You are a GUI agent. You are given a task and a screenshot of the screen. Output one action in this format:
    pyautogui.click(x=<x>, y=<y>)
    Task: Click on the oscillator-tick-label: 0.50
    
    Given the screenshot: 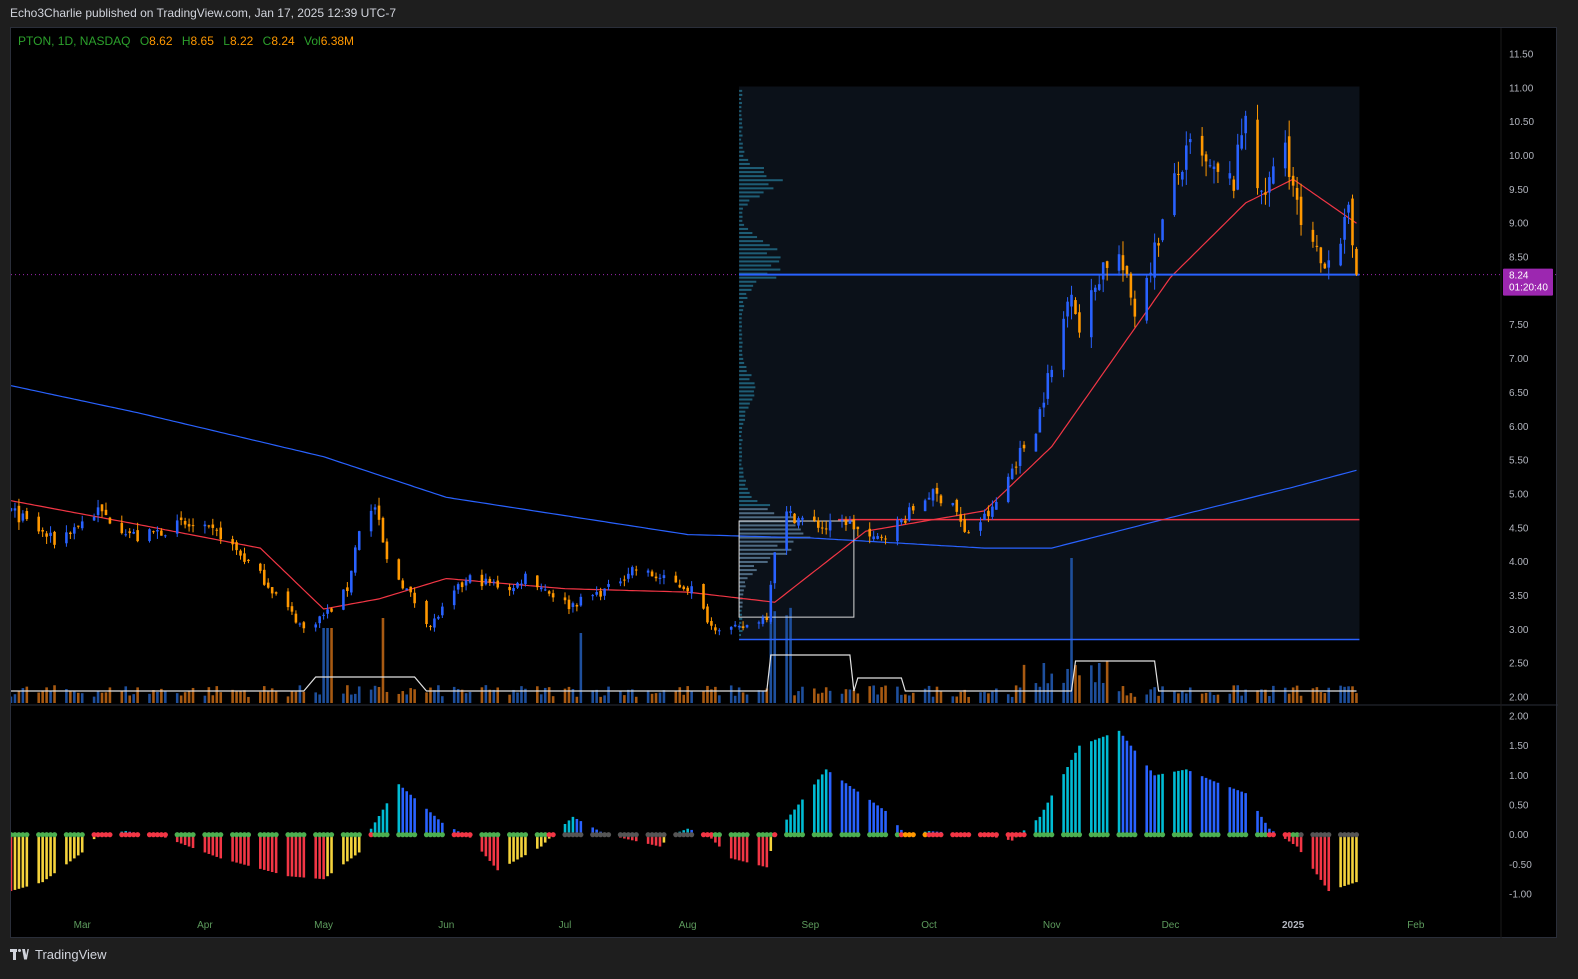 What is the action you would take?
    pyautogui.click(x=1519, y=806)
    